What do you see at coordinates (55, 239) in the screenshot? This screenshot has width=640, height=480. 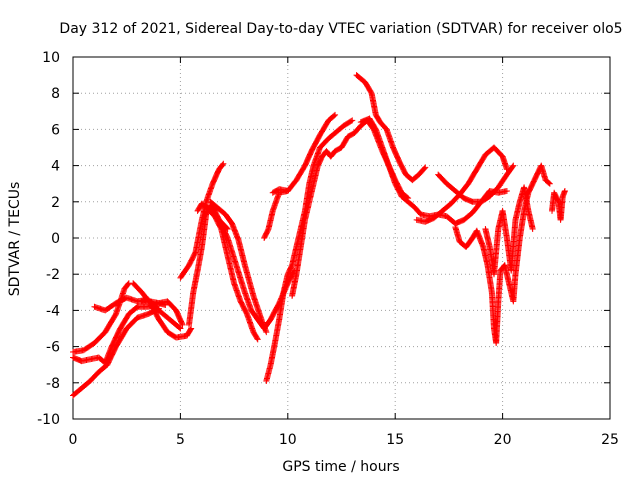 I see `y-tick-label: 0` at bounding box center [55, 239].